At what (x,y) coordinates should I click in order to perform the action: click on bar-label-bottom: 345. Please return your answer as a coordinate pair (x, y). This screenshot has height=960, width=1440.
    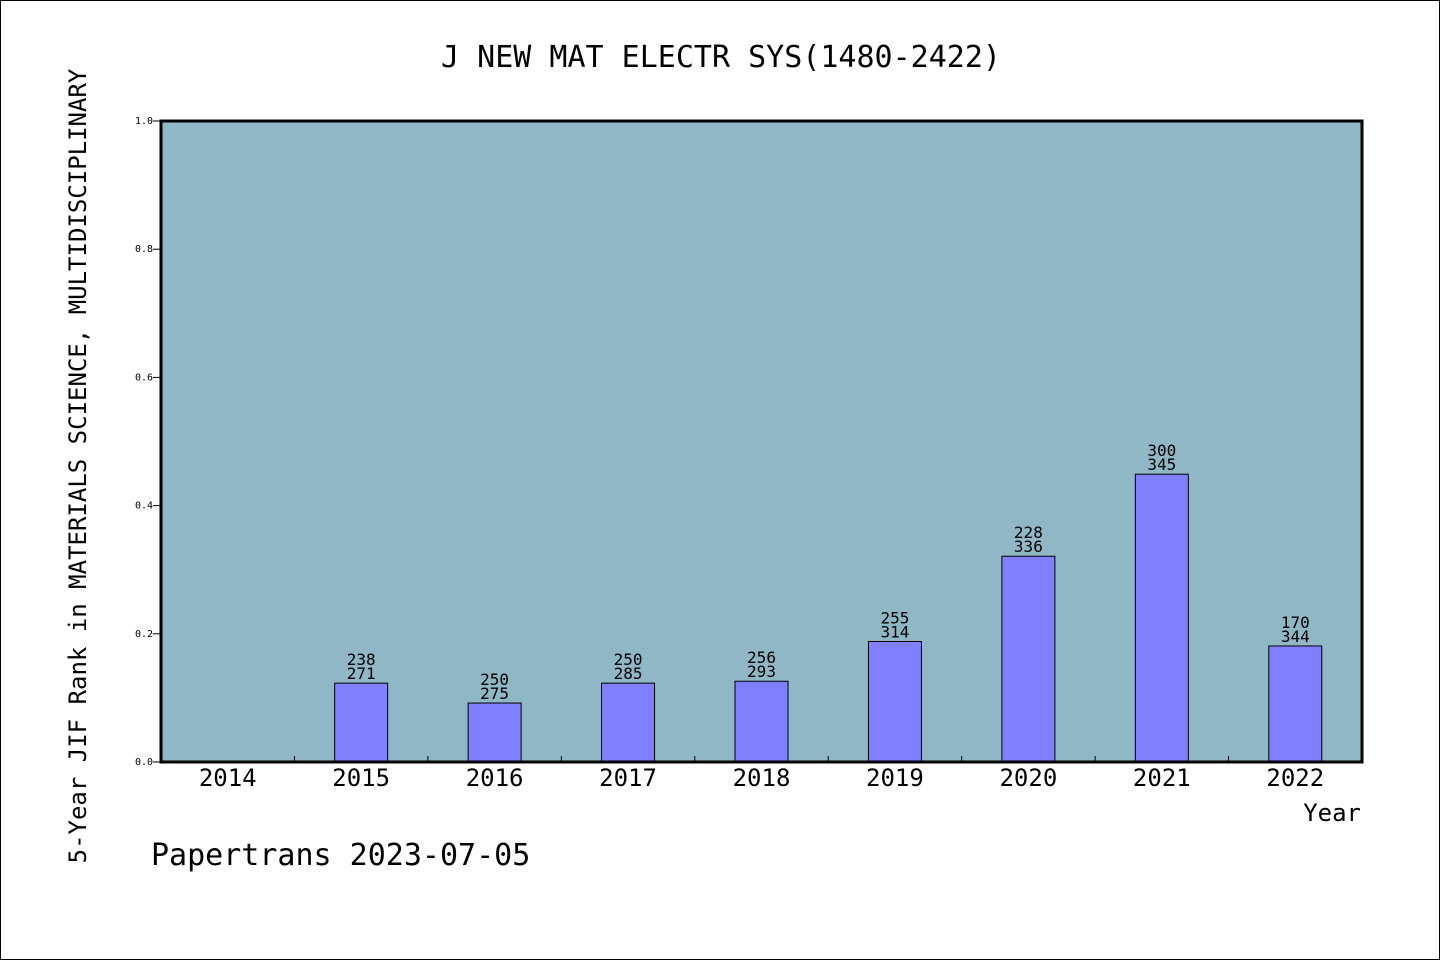
    Looking at the image, I should click on (1161, 464).